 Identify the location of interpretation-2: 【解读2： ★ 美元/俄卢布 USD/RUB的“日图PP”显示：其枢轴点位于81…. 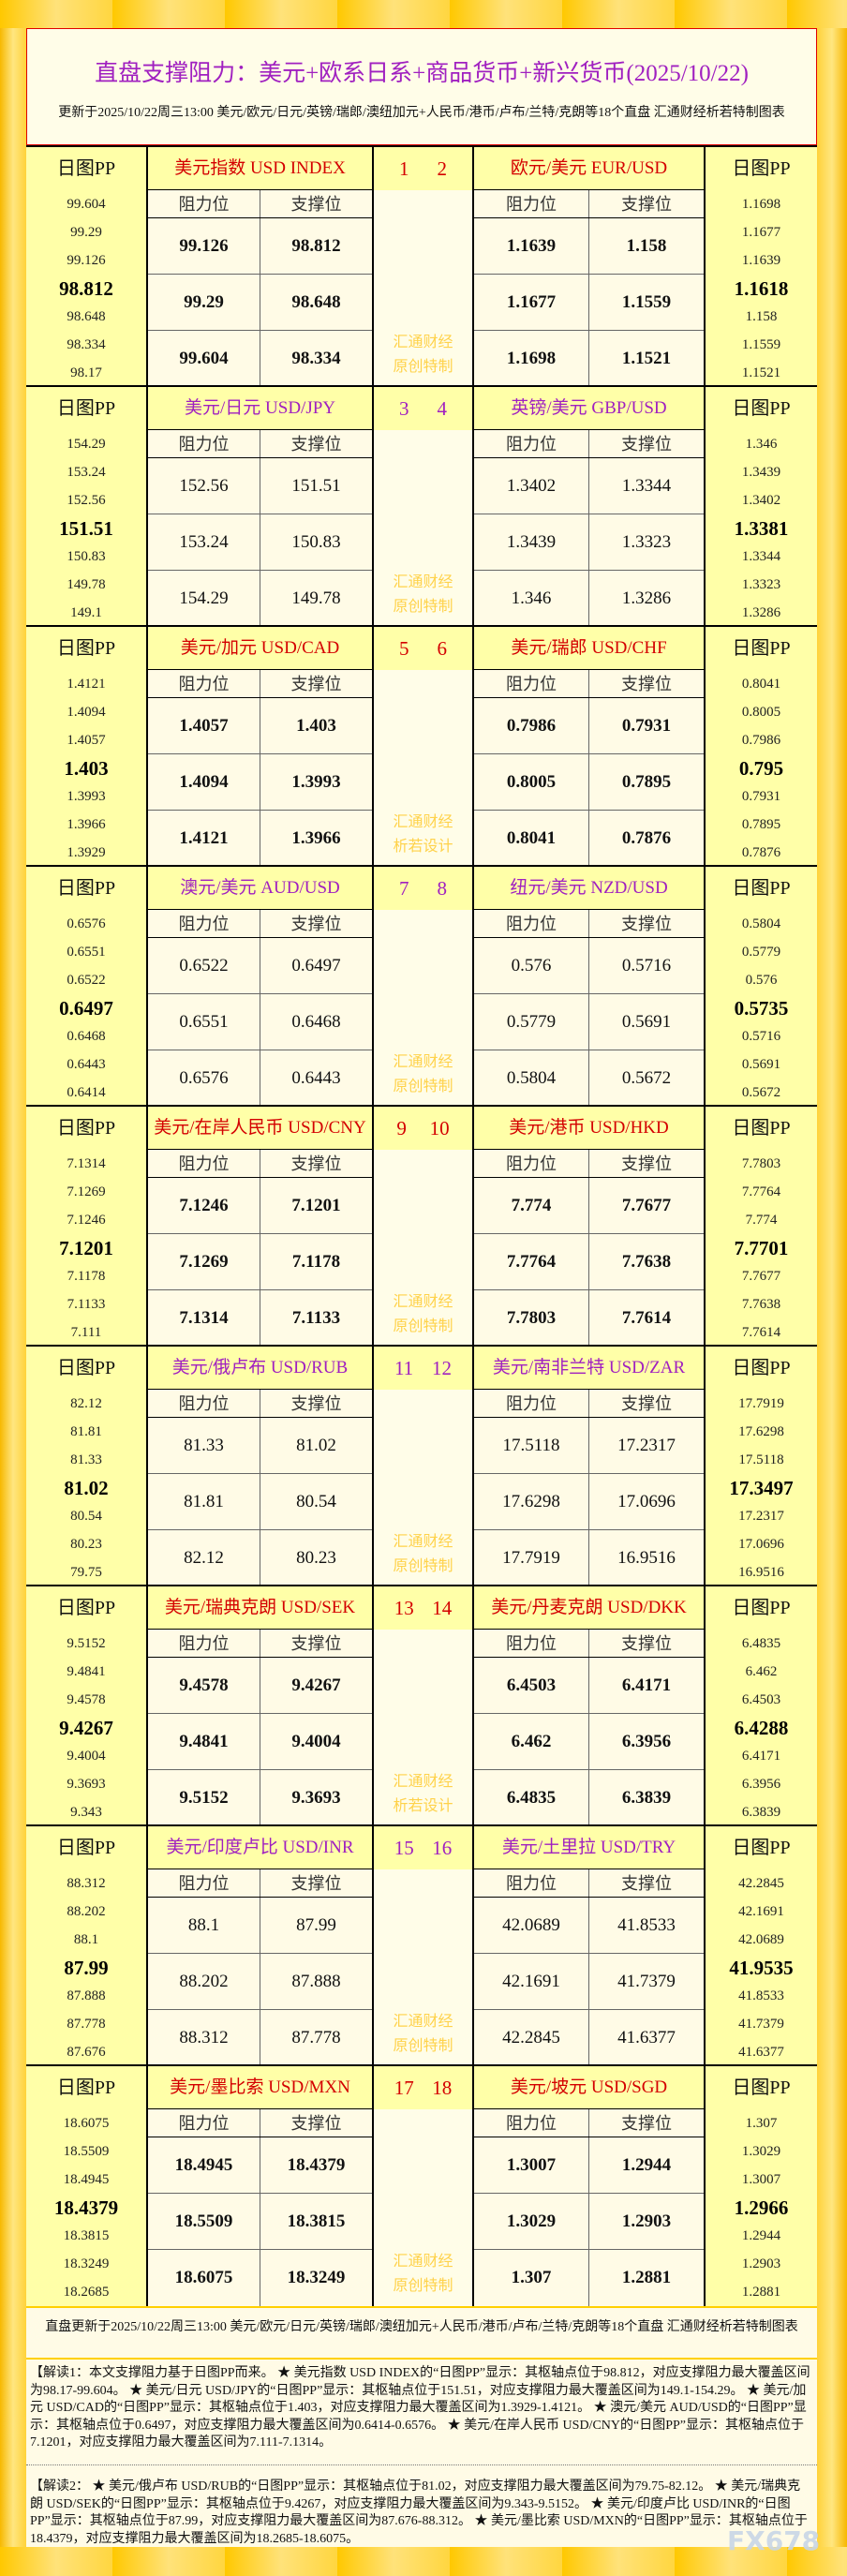
(421, 2506).